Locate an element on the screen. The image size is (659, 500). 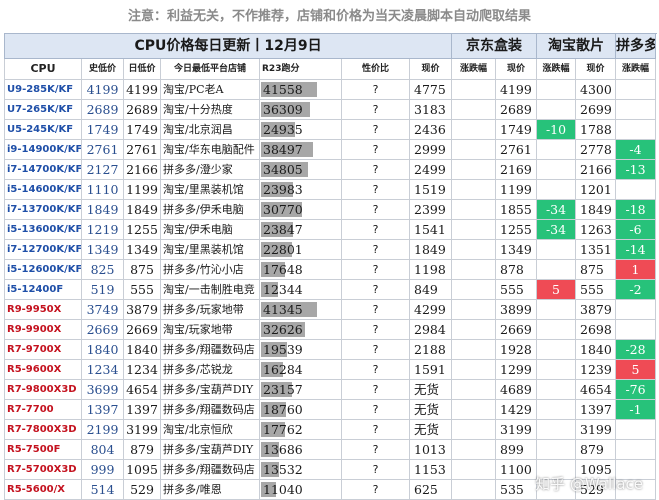
col-jd-change: 涨跌幅 is located at coordinates (474, 69).